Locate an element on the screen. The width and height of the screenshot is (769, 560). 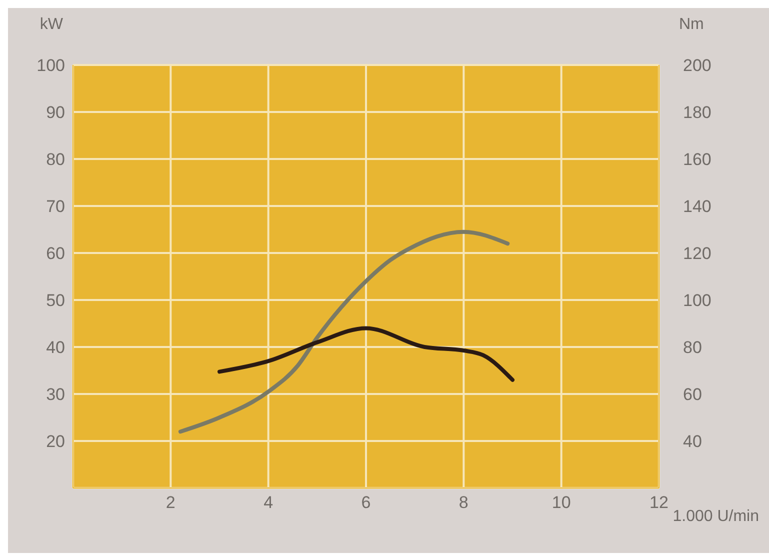
x-tick-label: 12 is located at coordinates (659, 502).